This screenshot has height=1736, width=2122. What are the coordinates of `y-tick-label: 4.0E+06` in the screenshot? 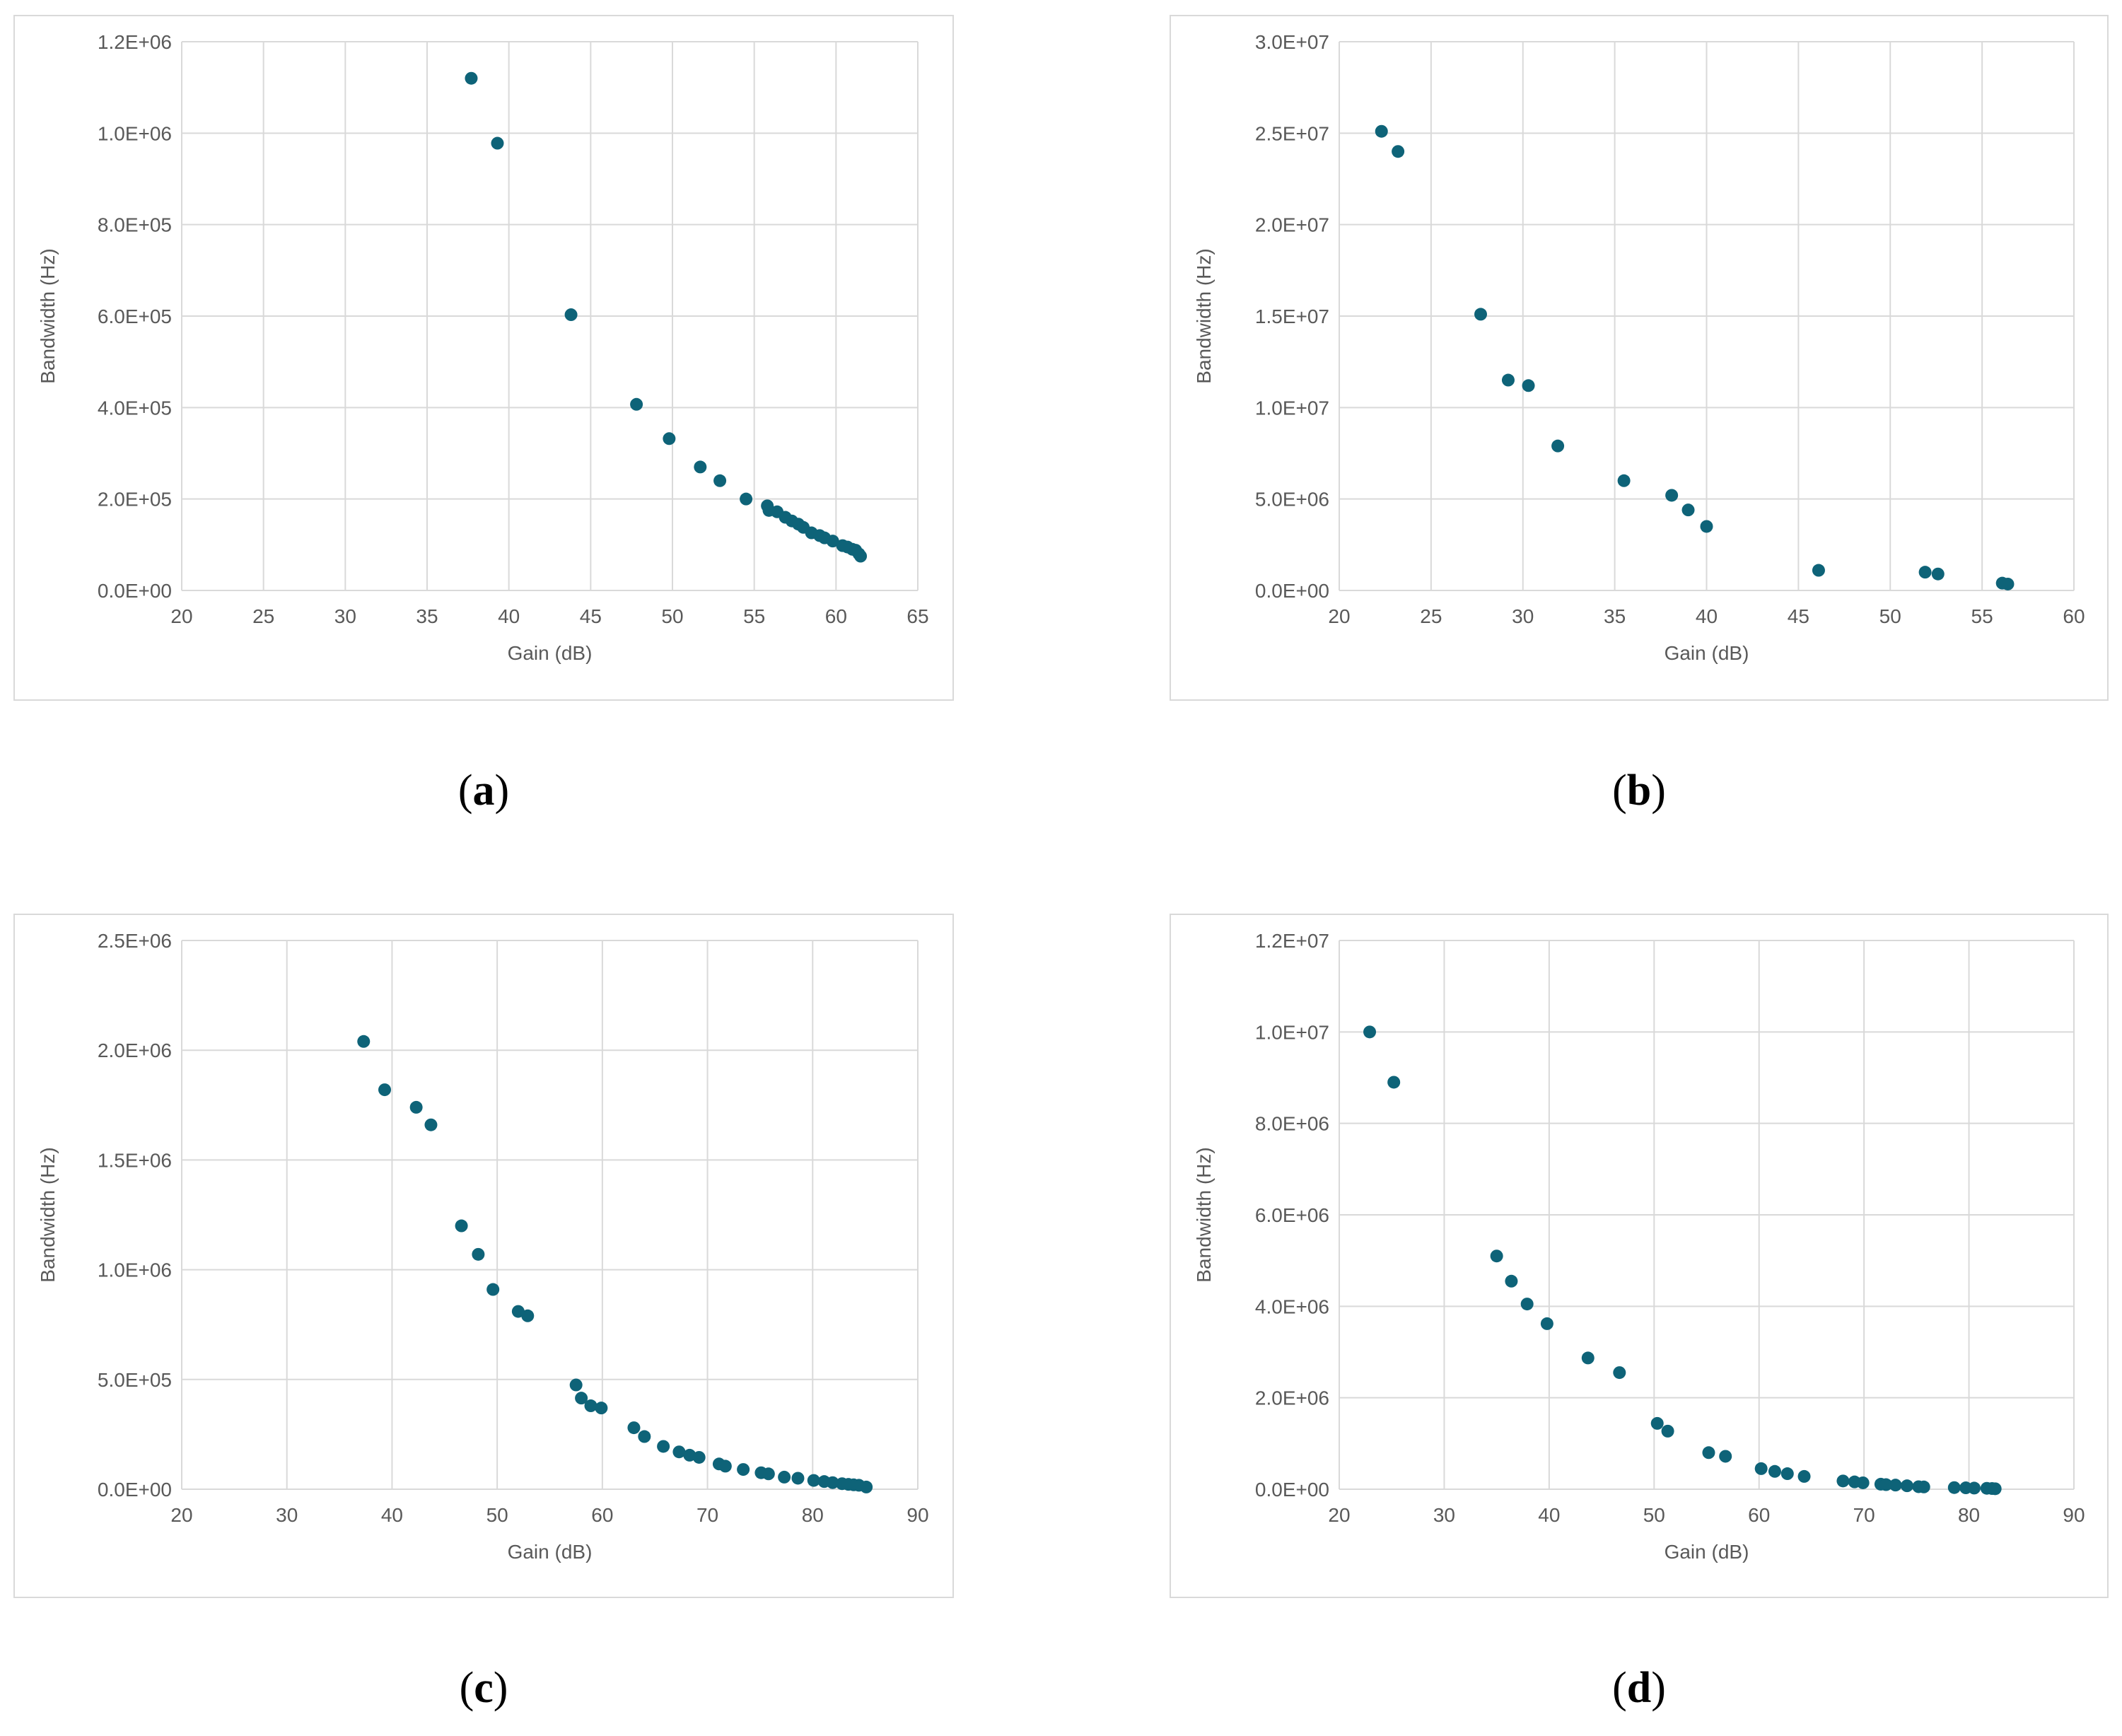 It's located at (1292, 1306).